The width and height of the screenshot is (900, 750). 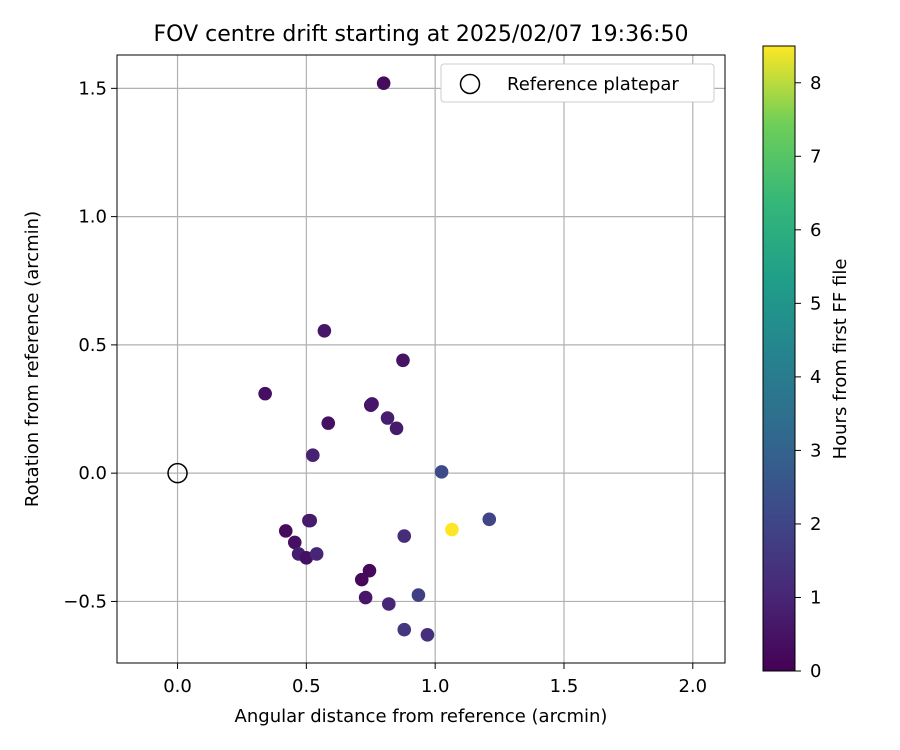 I want to click on x-tick-label: 1.5, so click(x=564, y=686).